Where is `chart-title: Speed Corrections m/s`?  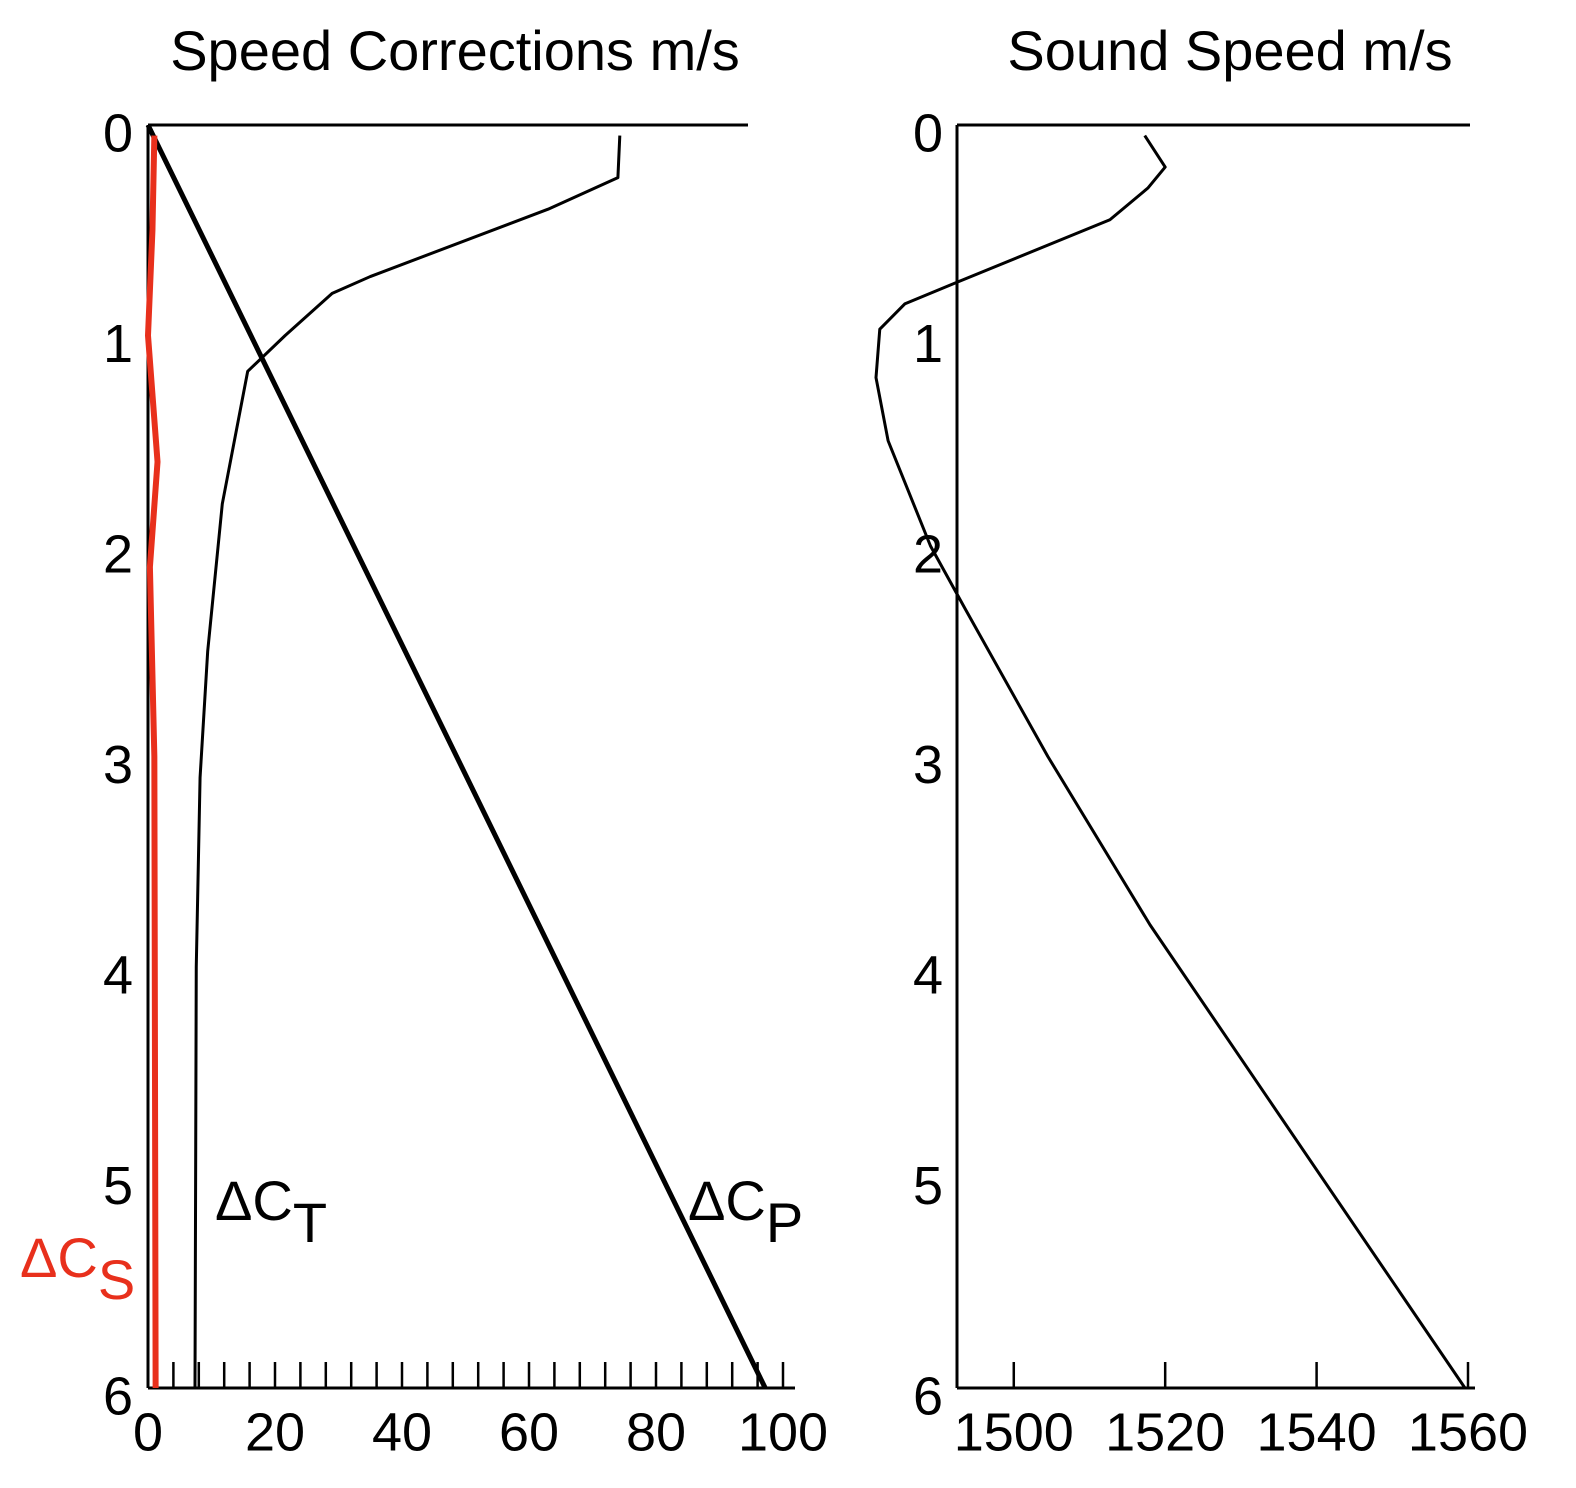
chart-title: Speed Corrections m/s is located at coordinates (455, 50).